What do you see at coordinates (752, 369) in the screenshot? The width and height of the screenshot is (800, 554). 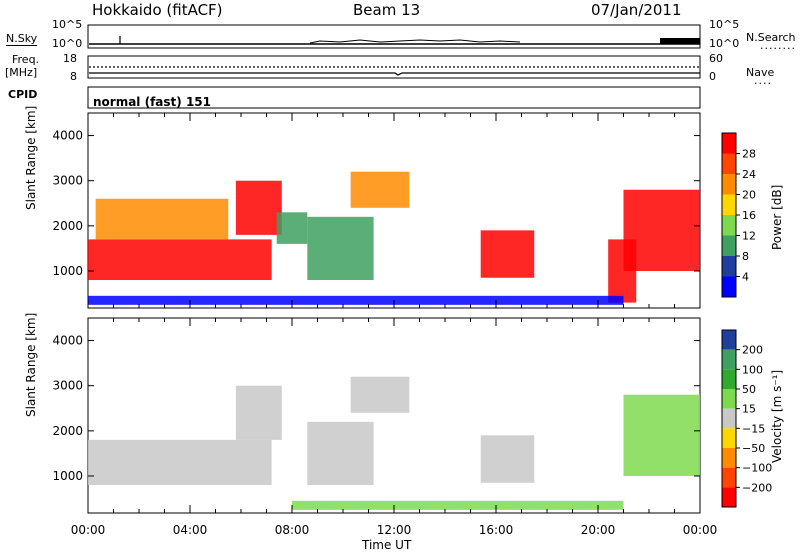 I see `colorbar-tick-label-1-1: 100` at bounding box center [752, 369].